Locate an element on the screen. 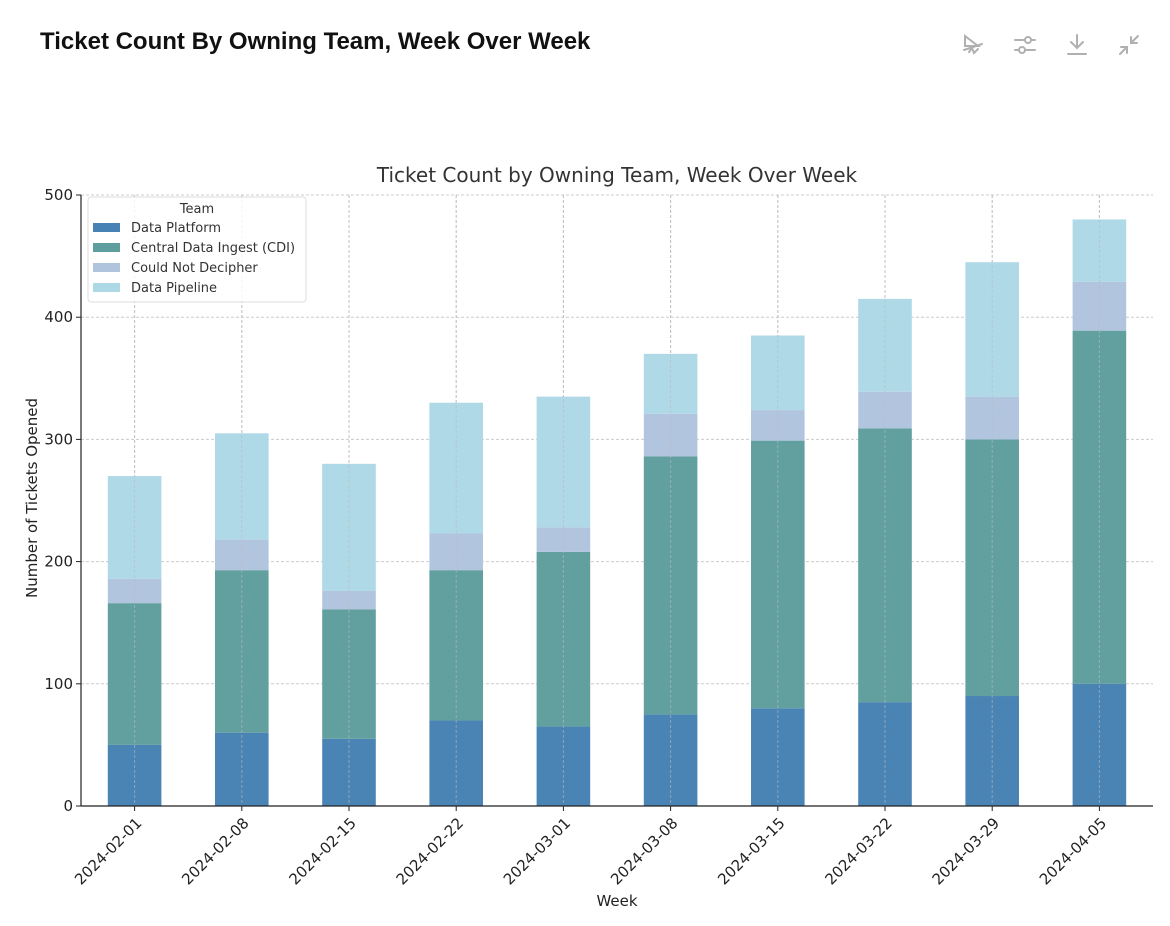 The height and width of the screenshot is (926, 1170). chart-type-icon is located at coordinates (973, 44).